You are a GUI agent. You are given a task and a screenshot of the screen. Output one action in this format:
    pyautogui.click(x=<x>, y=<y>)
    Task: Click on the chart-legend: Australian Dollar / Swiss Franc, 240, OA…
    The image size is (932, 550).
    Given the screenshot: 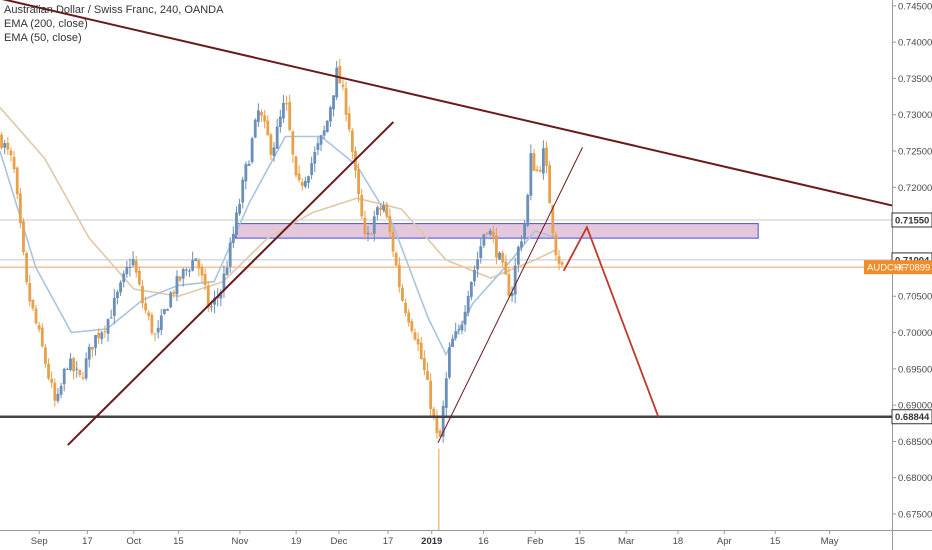 What is the action you would take?
    pyautogui.click(x=113, y=24)
    